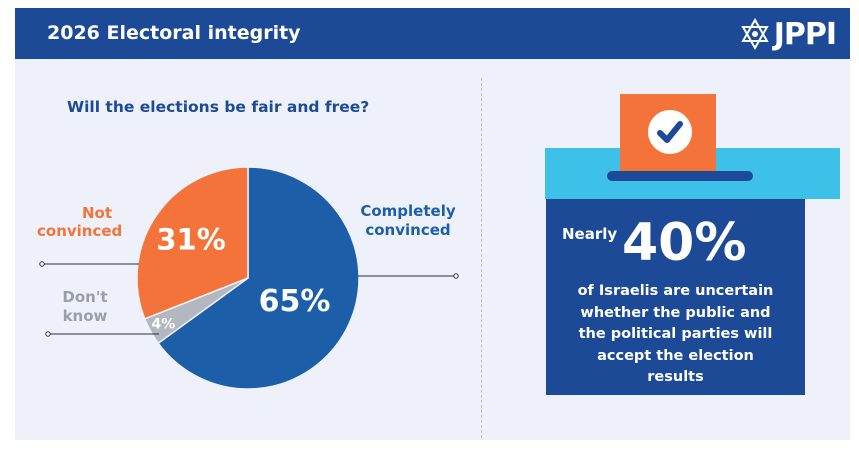 The image size is (859, 459). Describe the element at coordinates (174, 33) in the screenshot. I see `page-title: 2026 Electoral integrity` at that location.